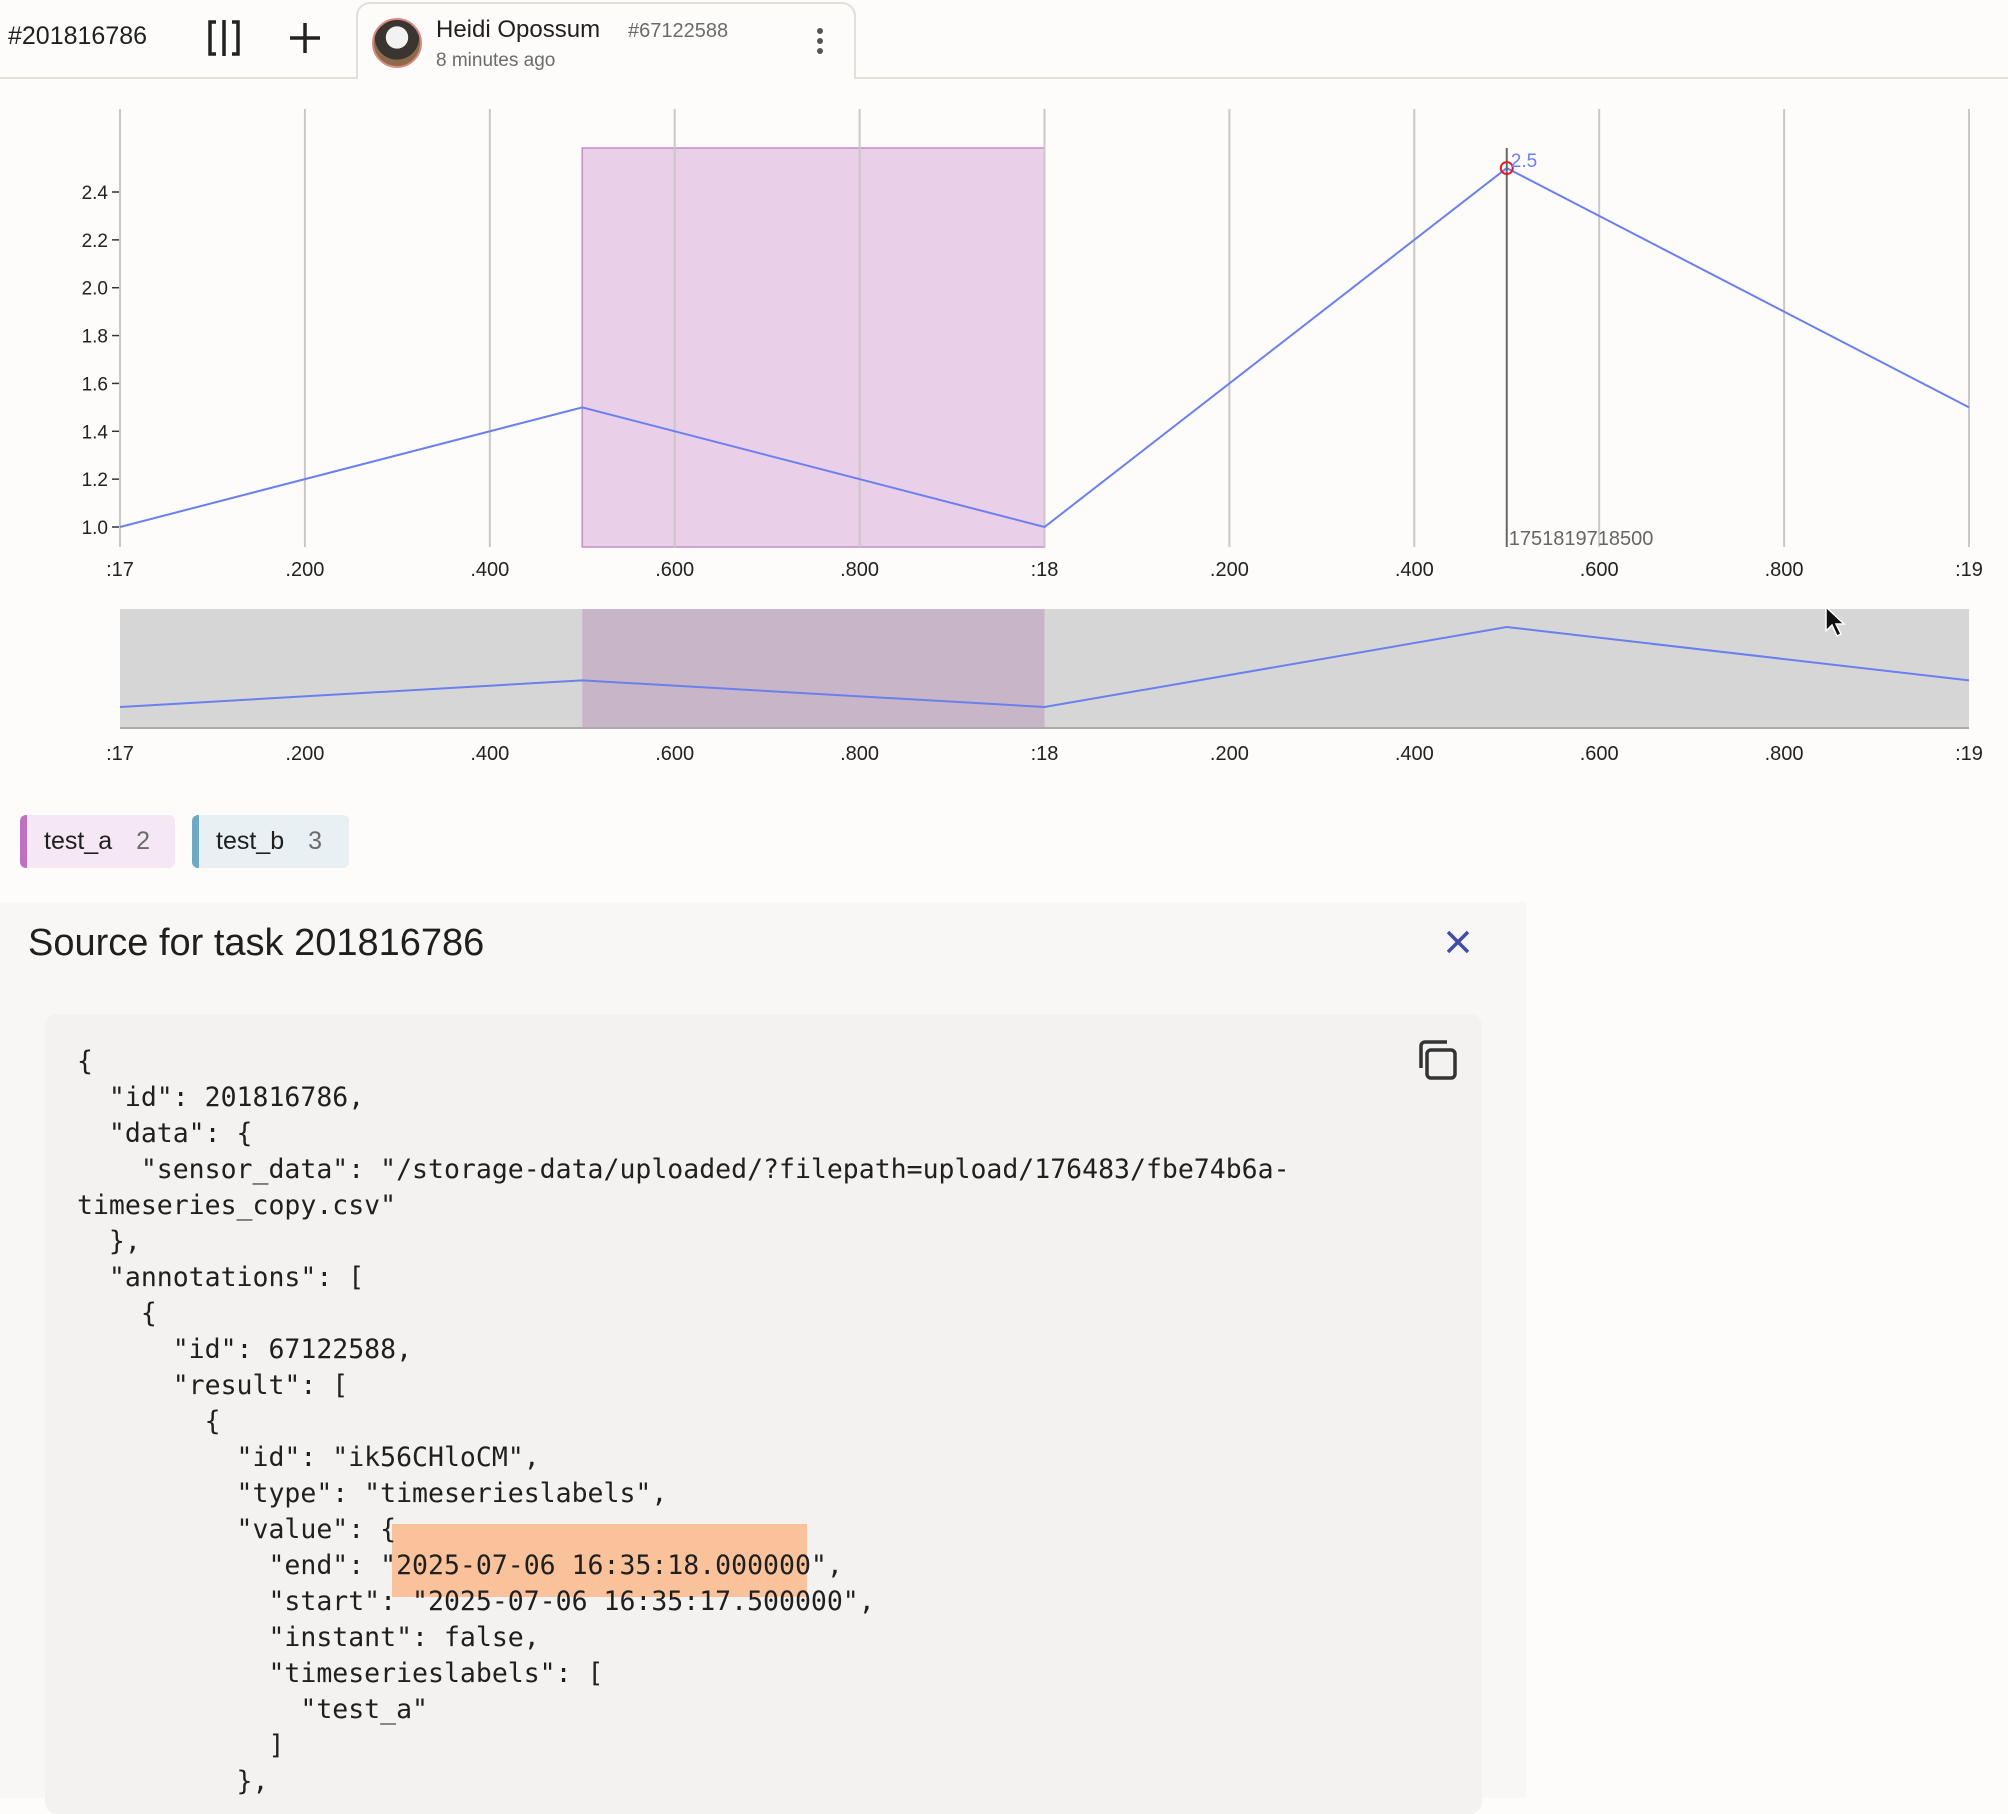 The height and width of the screenshot is (1814, 2008). I want to click on overview-region, so click(813, 668).